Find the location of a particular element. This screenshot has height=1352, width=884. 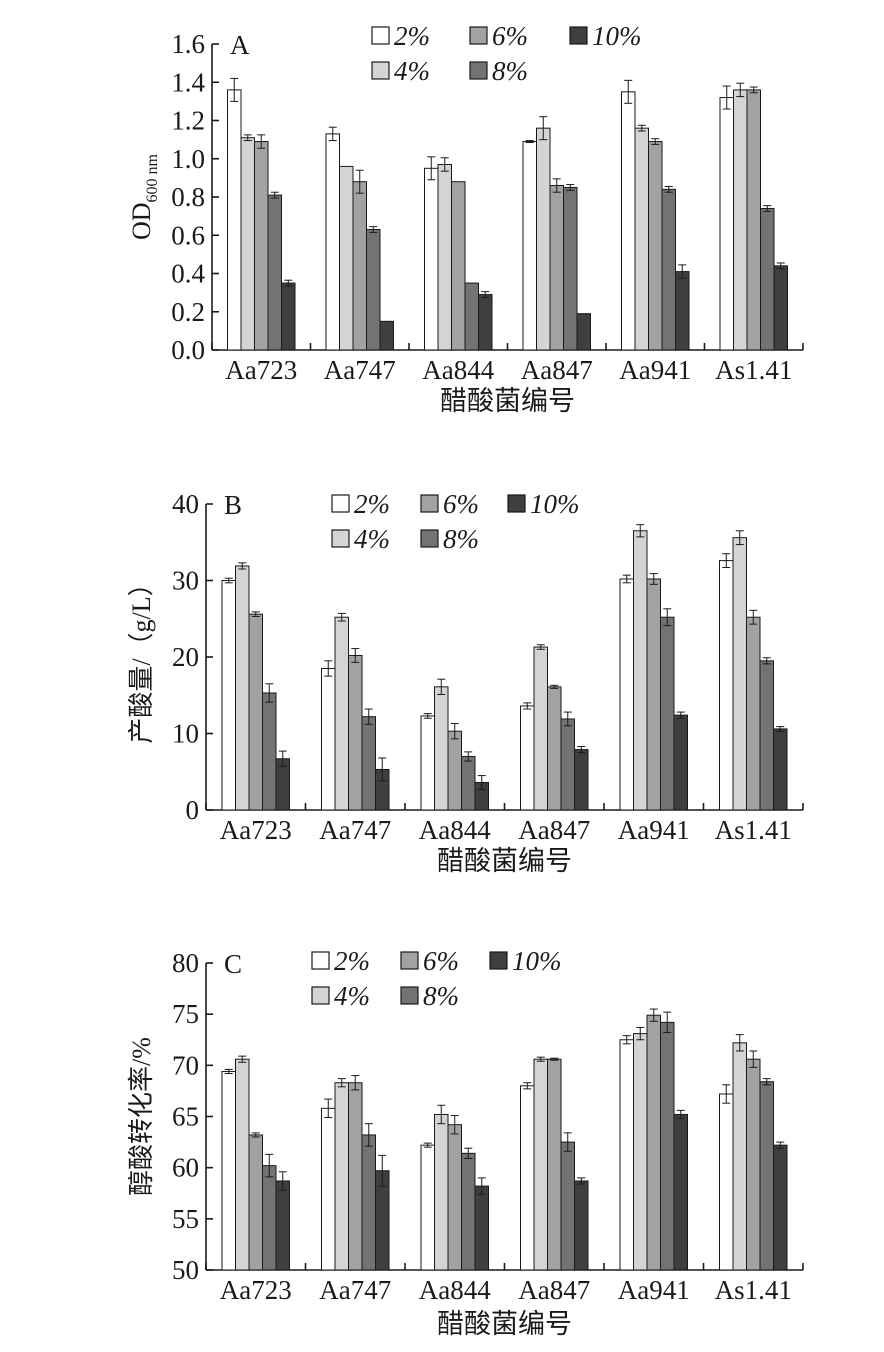

y-axis-label-main: 产酸量/（g/L） is located at coordinates (141, 656).